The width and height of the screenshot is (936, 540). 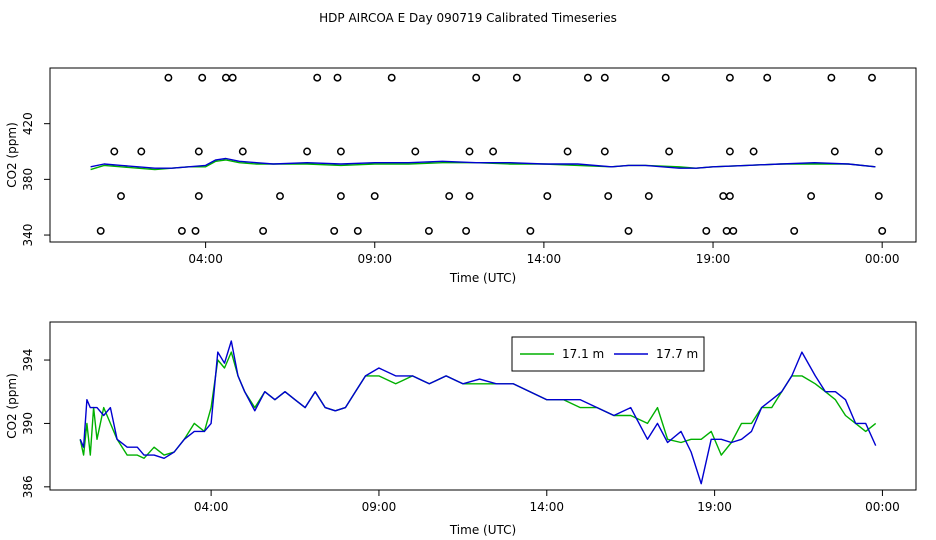 What do you see at coordinates (12, 406) in the screenshot?
I see `lower-y-axis-label: CO2 (ppm)` at bounding box center [12, 406].